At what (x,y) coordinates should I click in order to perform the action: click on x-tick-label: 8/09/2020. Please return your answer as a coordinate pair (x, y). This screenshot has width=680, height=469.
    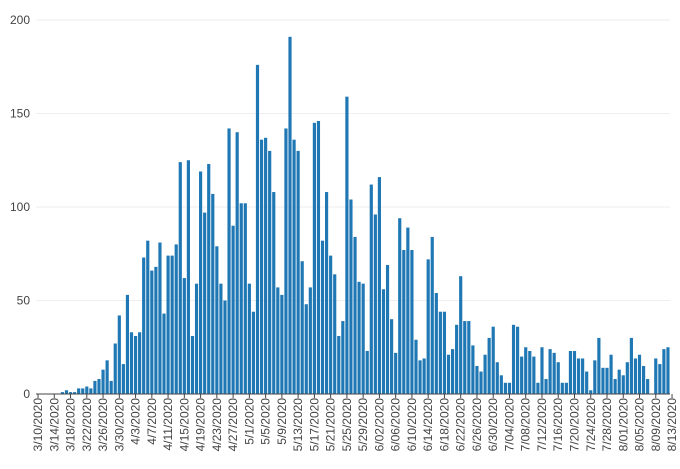
    Looking at the image, I should click on (656, 425).